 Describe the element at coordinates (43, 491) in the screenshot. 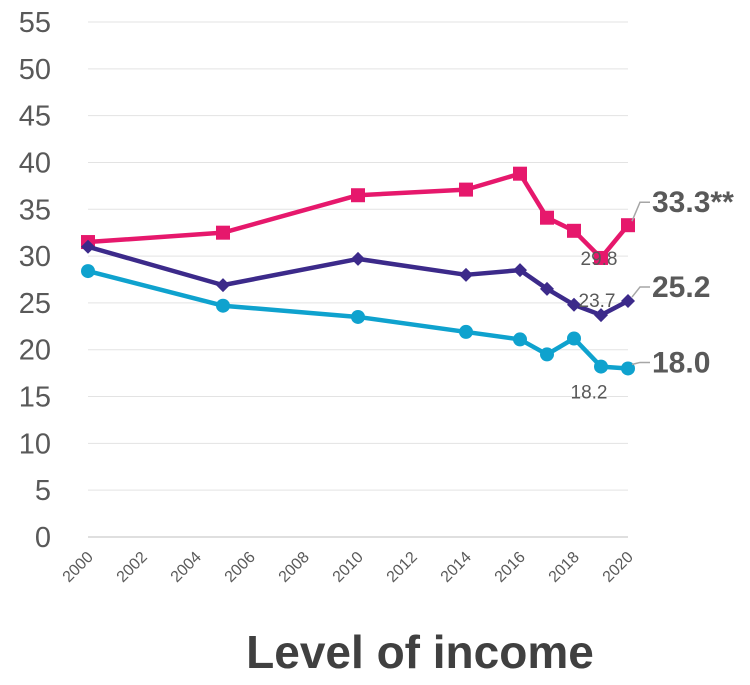

I see `y-tick-label: 5` at that location.